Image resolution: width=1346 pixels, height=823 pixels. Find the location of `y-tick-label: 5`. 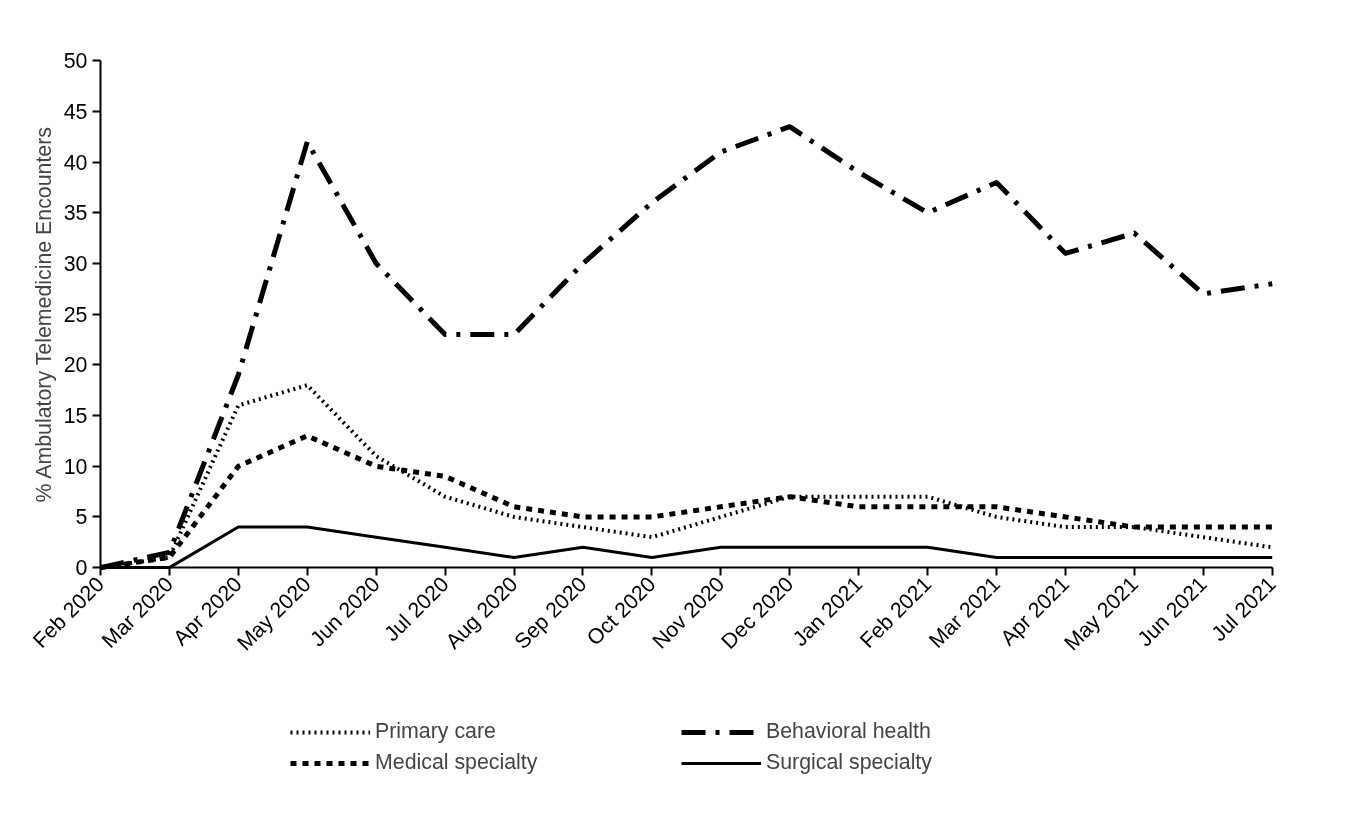

y-tick-label: 5 is located at coordinates (81, 517).